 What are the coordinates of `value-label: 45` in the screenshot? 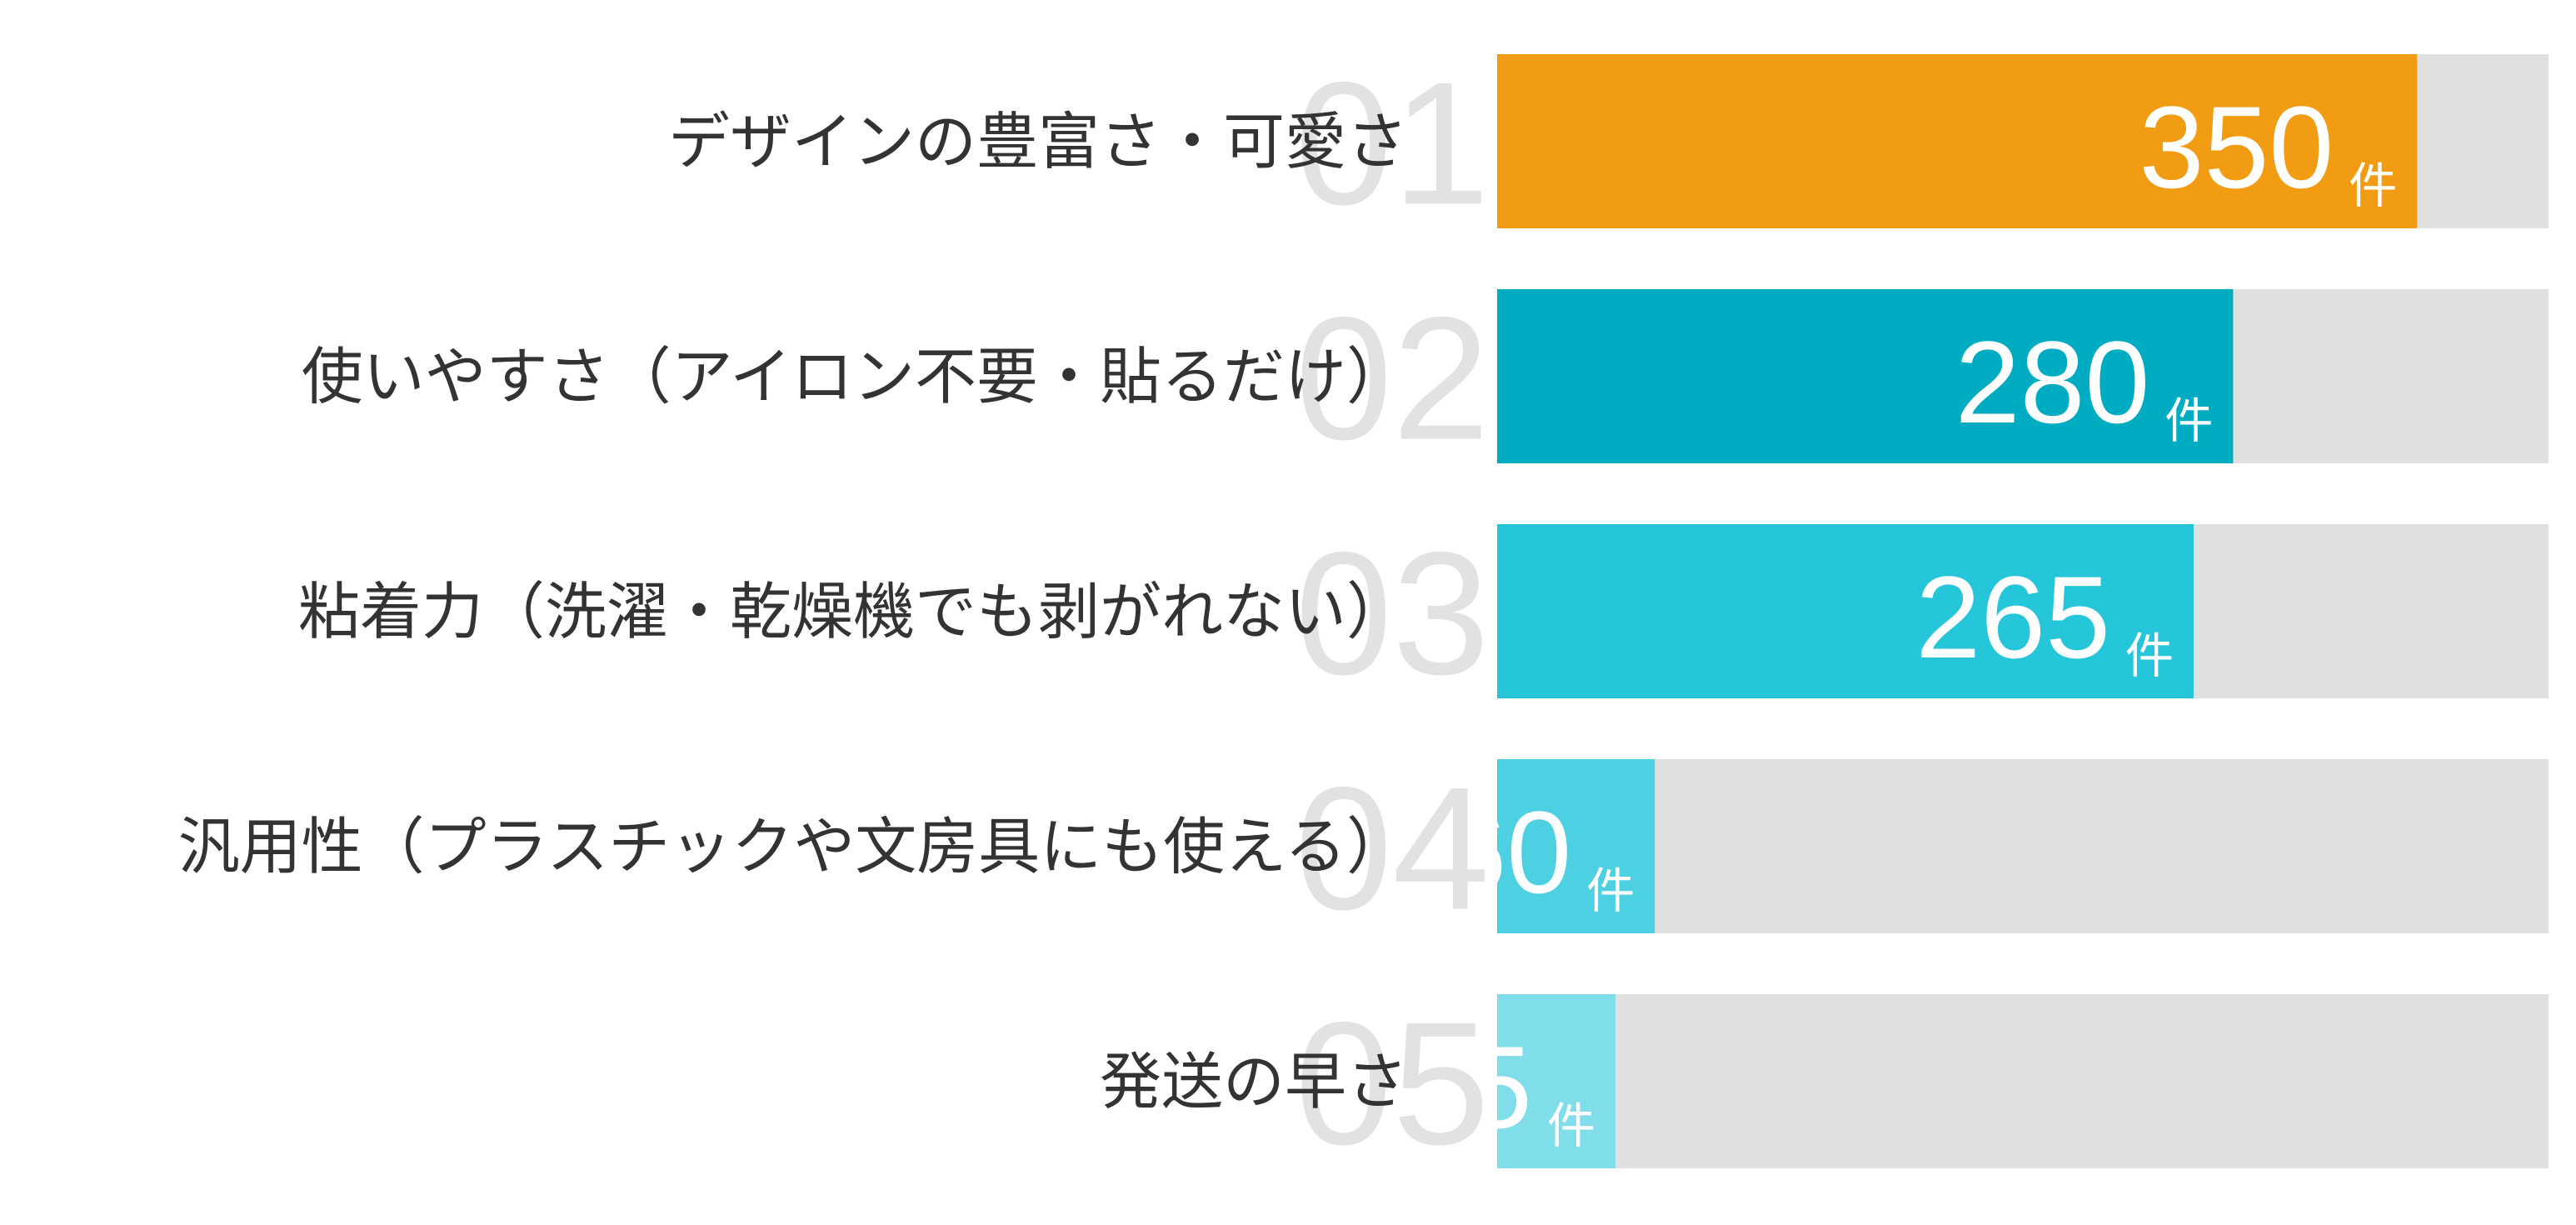 It's located at (1467, 1087).